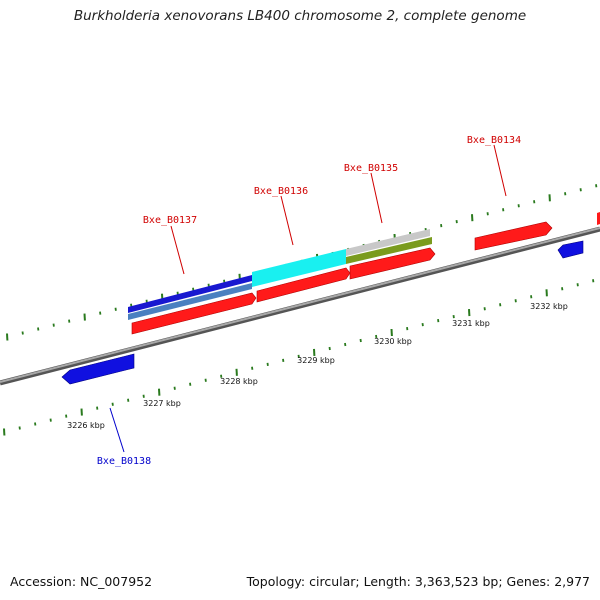 Image resolution: width=600 pixels, height=600 pixels. Describe the element at coordinates (190, 301) in the screenshot. I see `feature-steelblue-bar` at that location.